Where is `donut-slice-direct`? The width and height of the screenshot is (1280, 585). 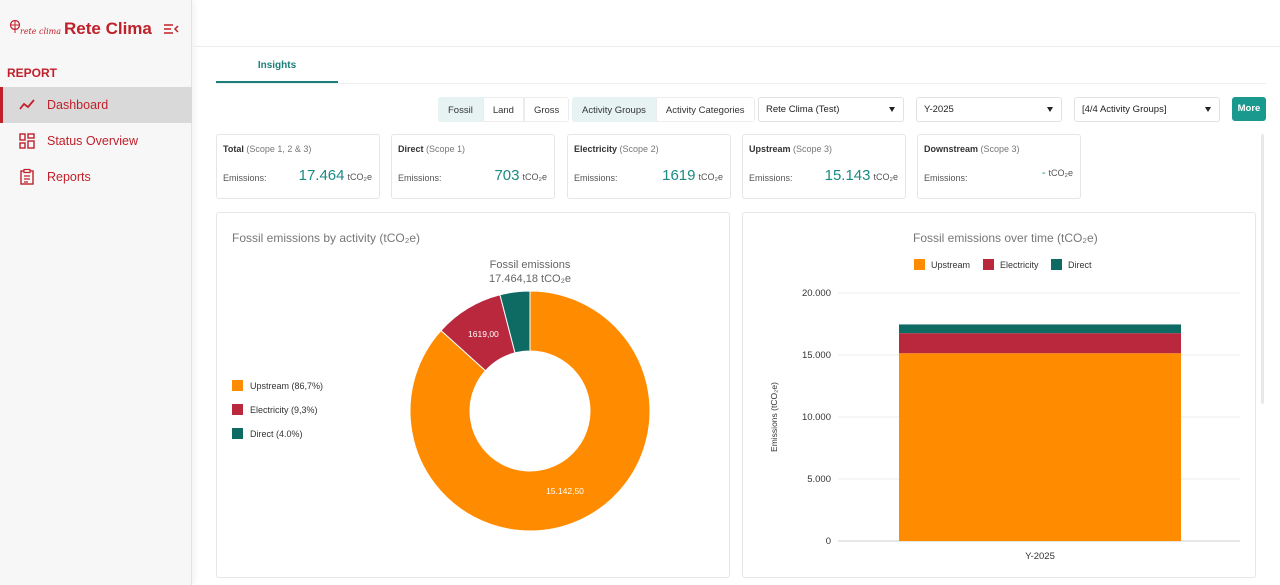
donut-slice-direct is located at coordinates (515, 322).